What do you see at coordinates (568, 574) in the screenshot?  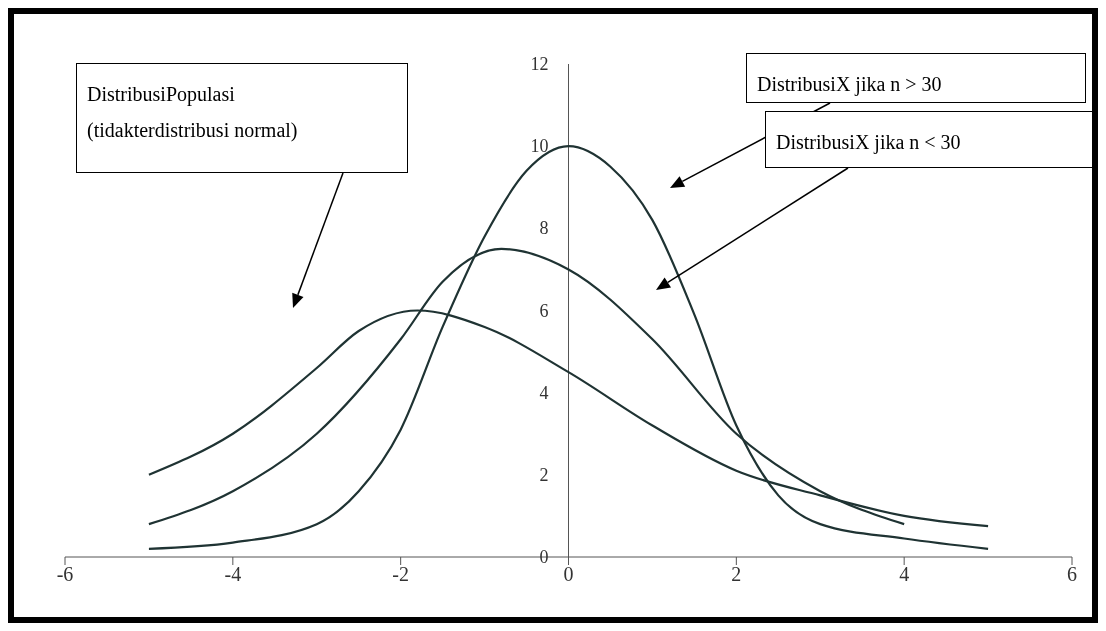 I see `x-tick-label: 0` at bounding box center [568, 574].